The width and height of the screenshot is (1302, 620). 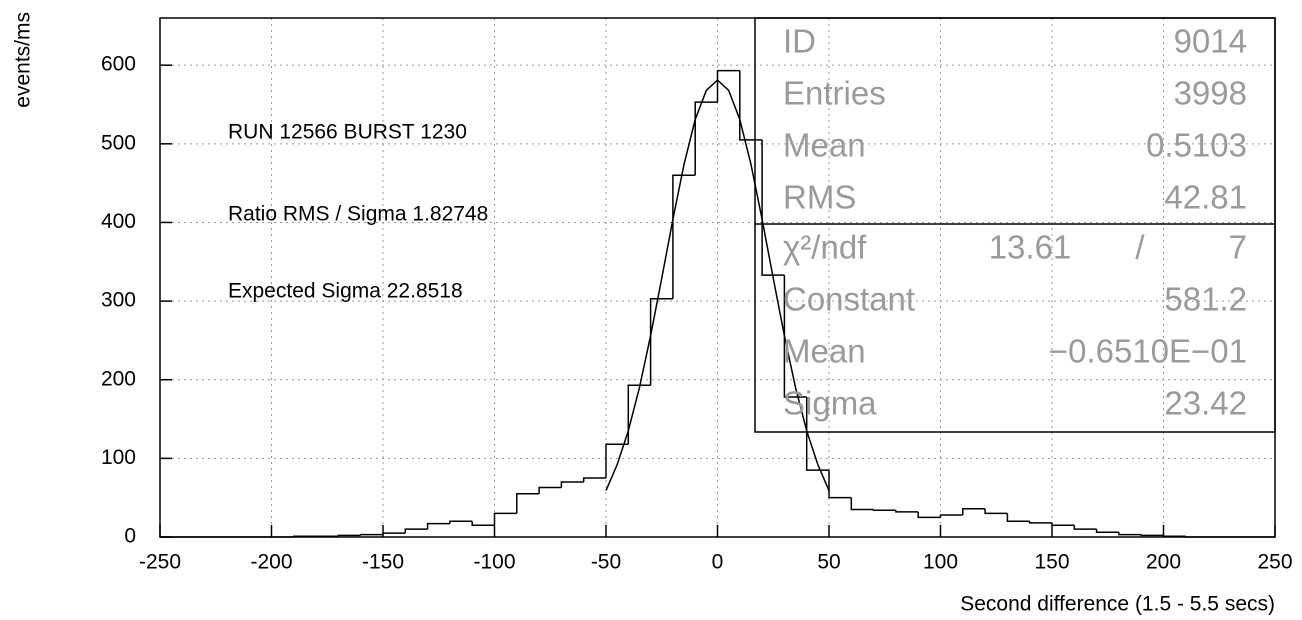 I want to click on annotation: Ratio RMS / Sigma 1.82748, so click(x=358, y=214).